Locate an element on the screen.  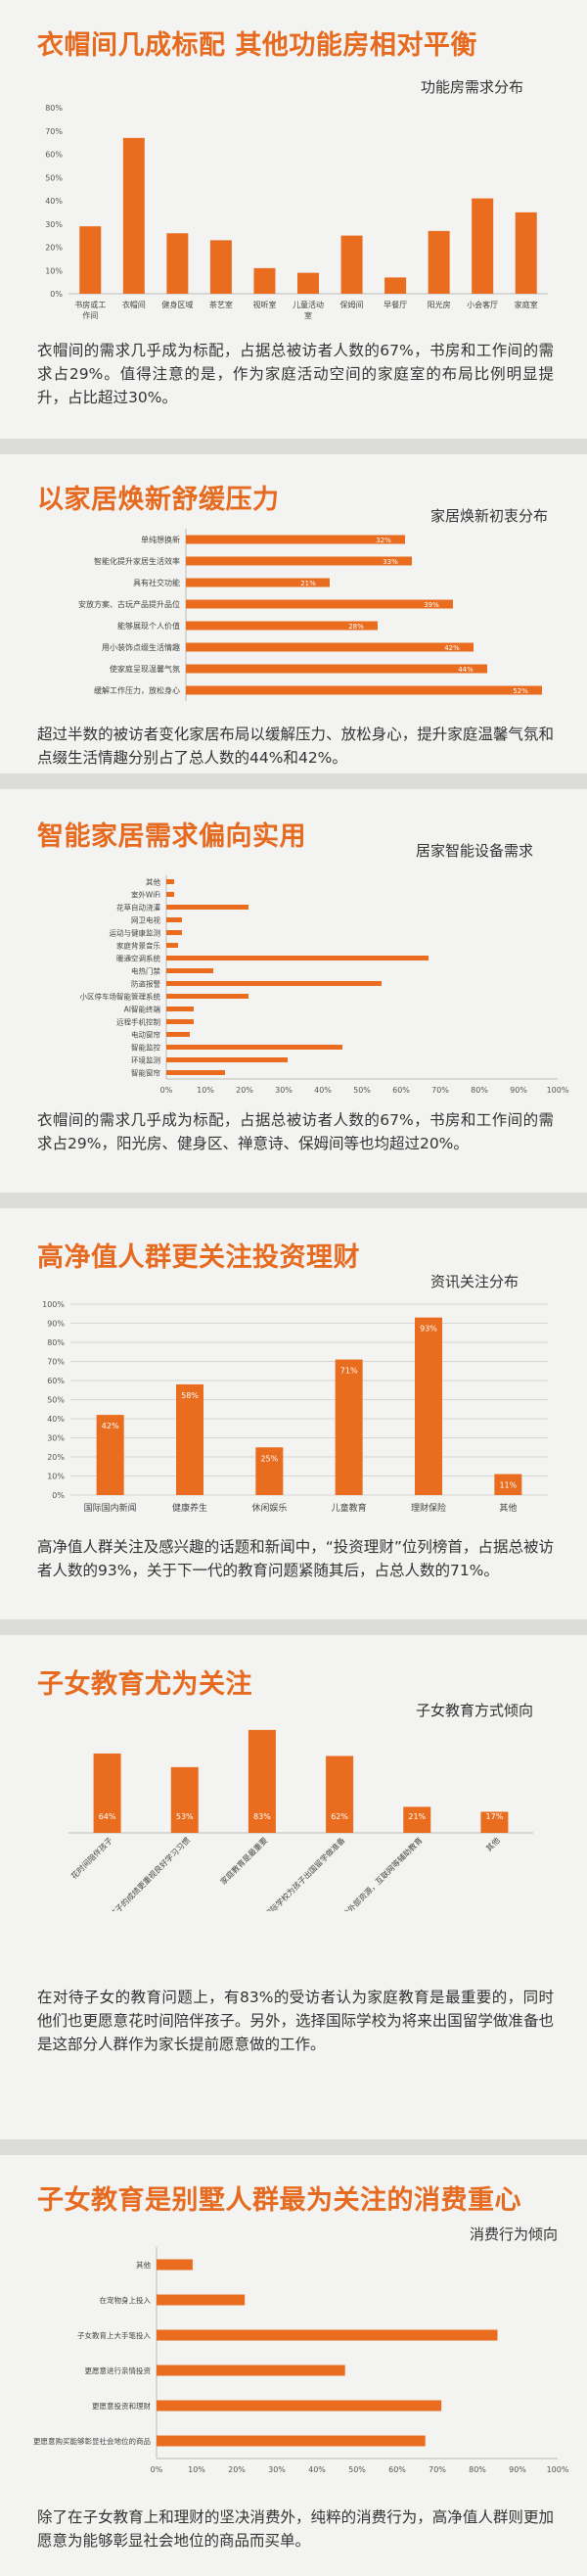
data-label: 33% is located at coordinates (390, 562).